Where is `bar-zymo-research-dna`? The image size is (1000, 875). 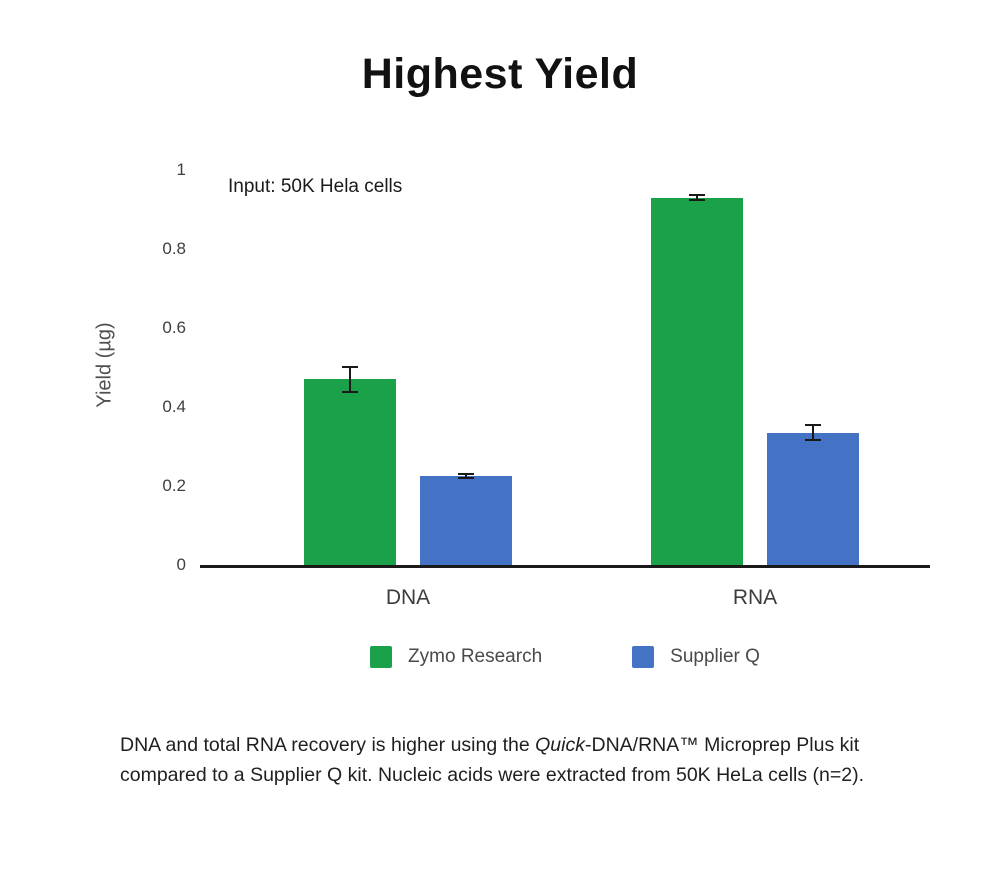
bar-zymo-research-dna is located at coordinates (350, 472).